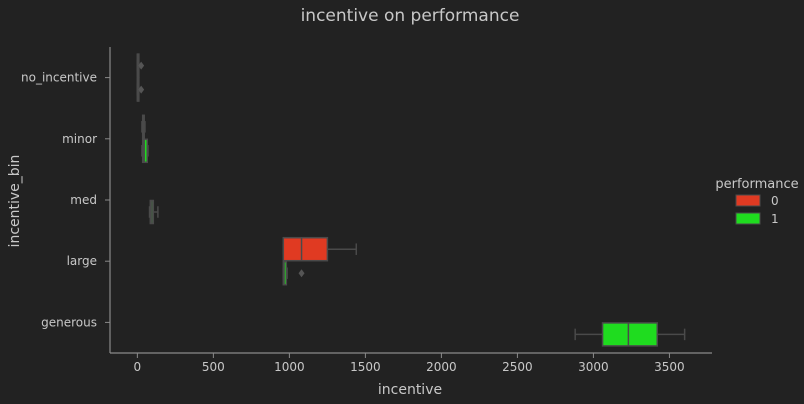 This screenshot has height=404, width=804. I want to click on x-tick-label: 2500, so click(517, 367).